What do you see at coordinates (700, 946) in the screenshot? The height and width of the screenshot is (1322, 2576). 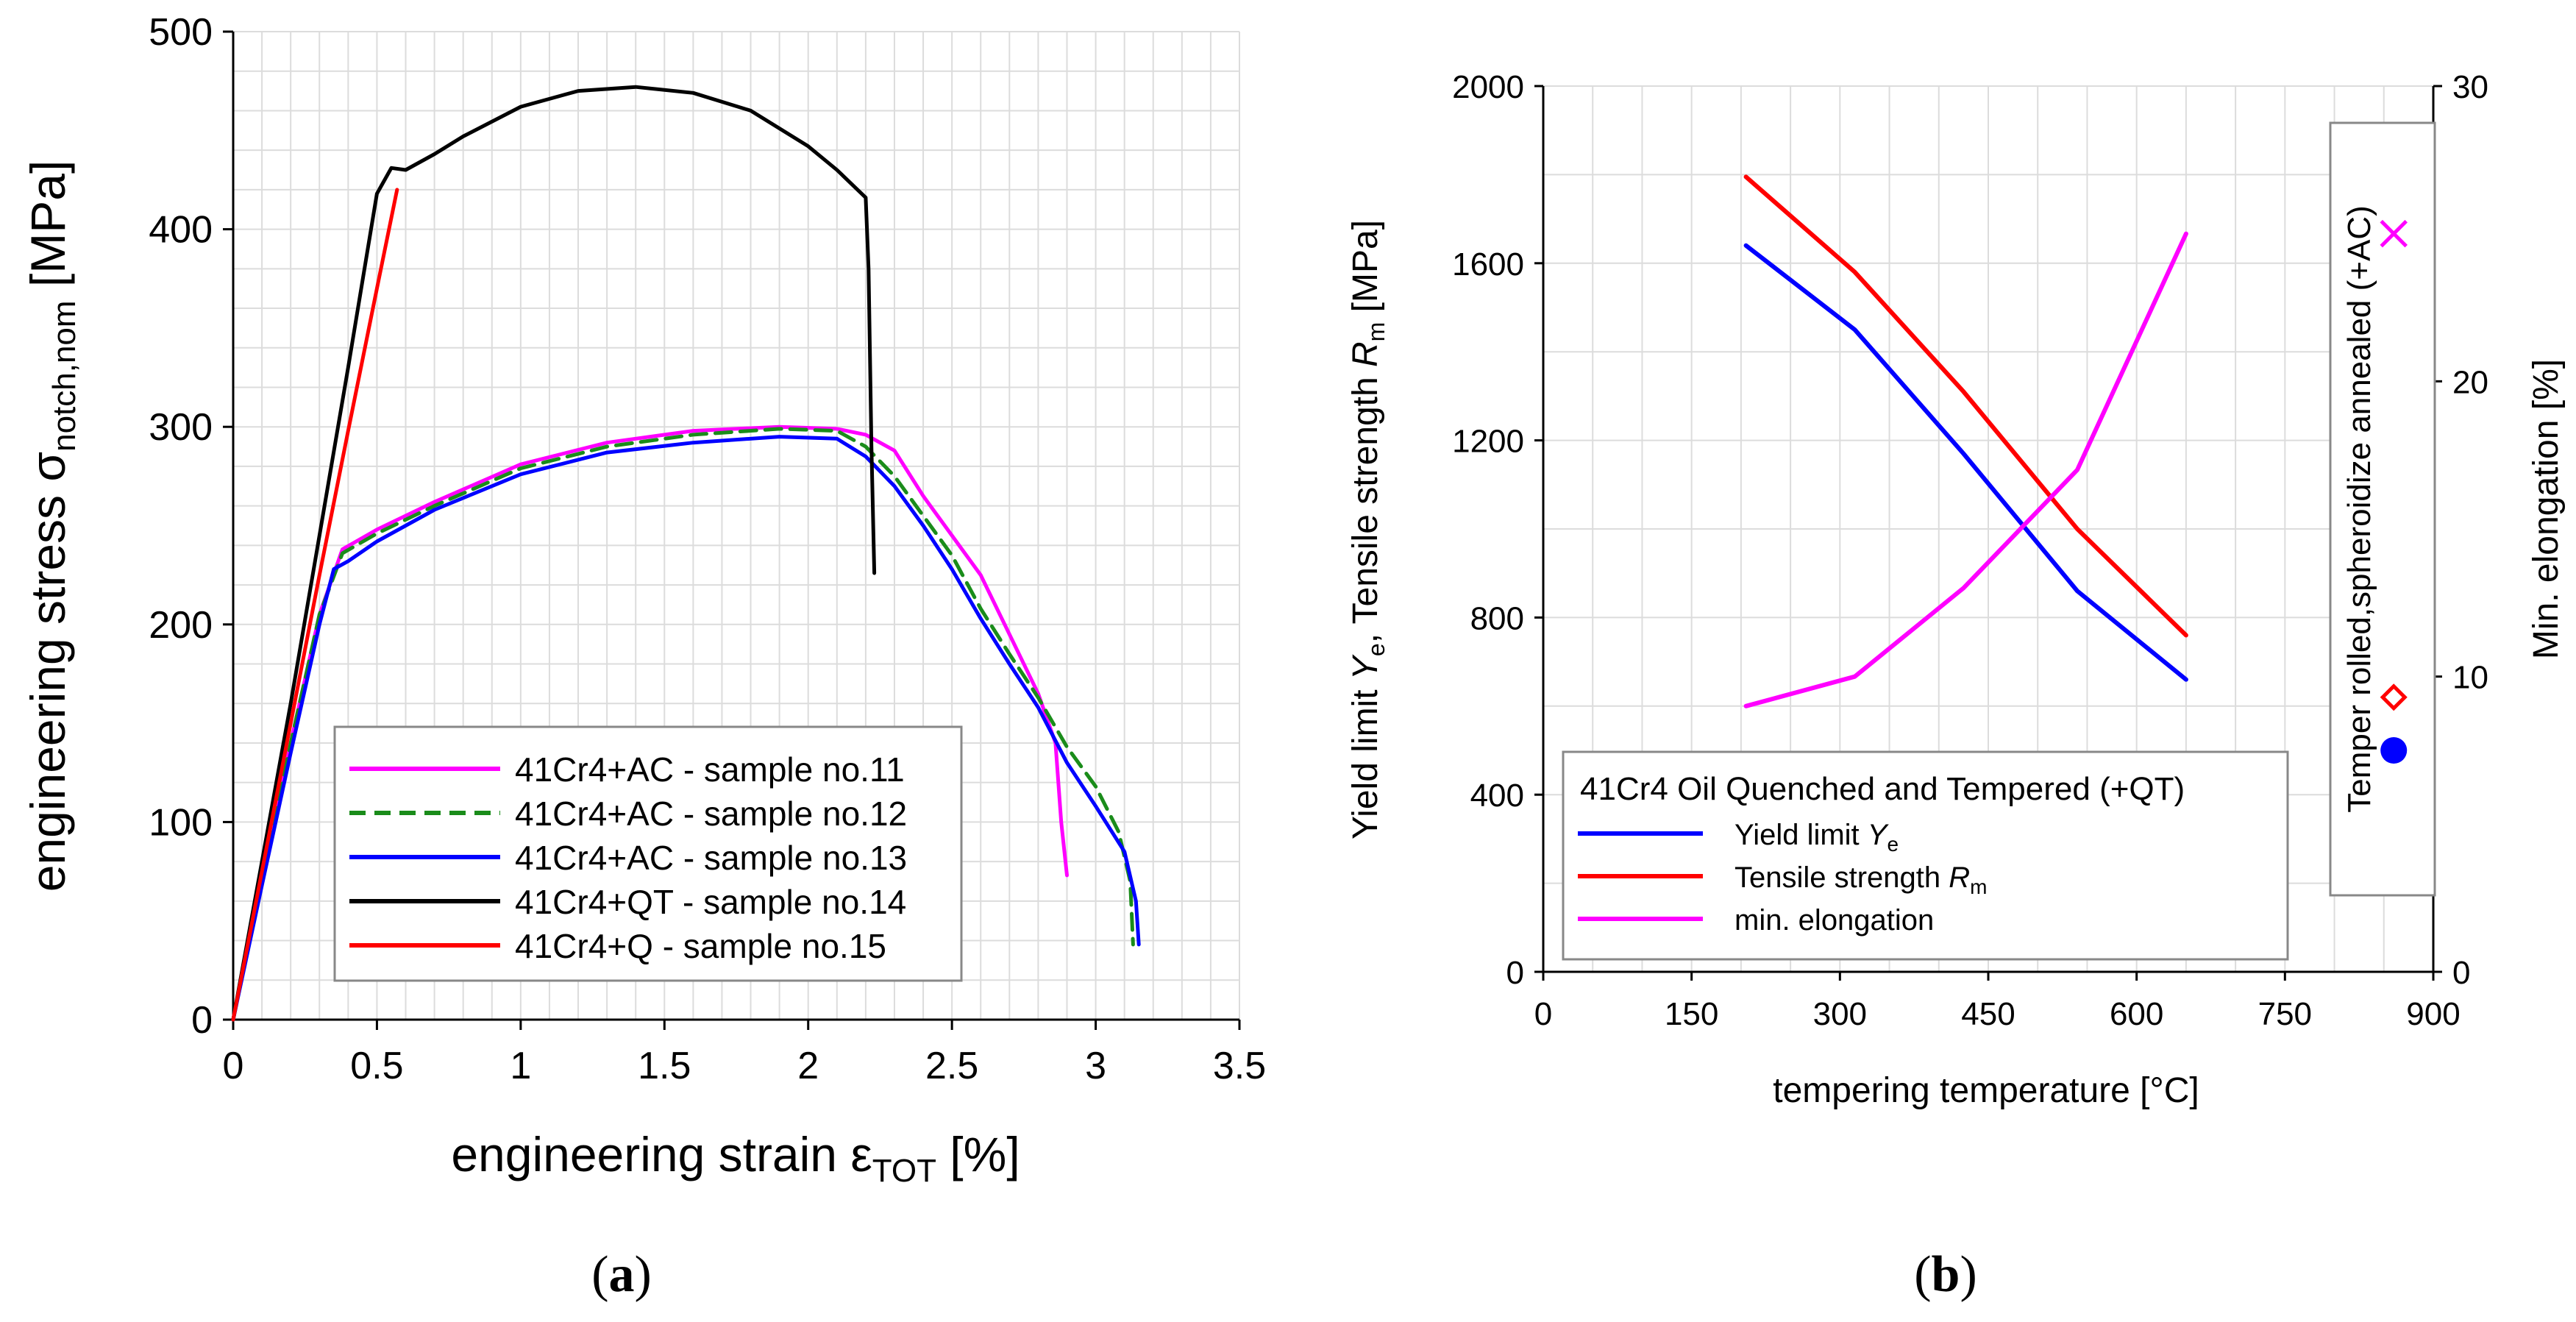 I see `chart-a-legend-label: 41Cr4+Q - sample no.15` at bounding box center [700, 946].